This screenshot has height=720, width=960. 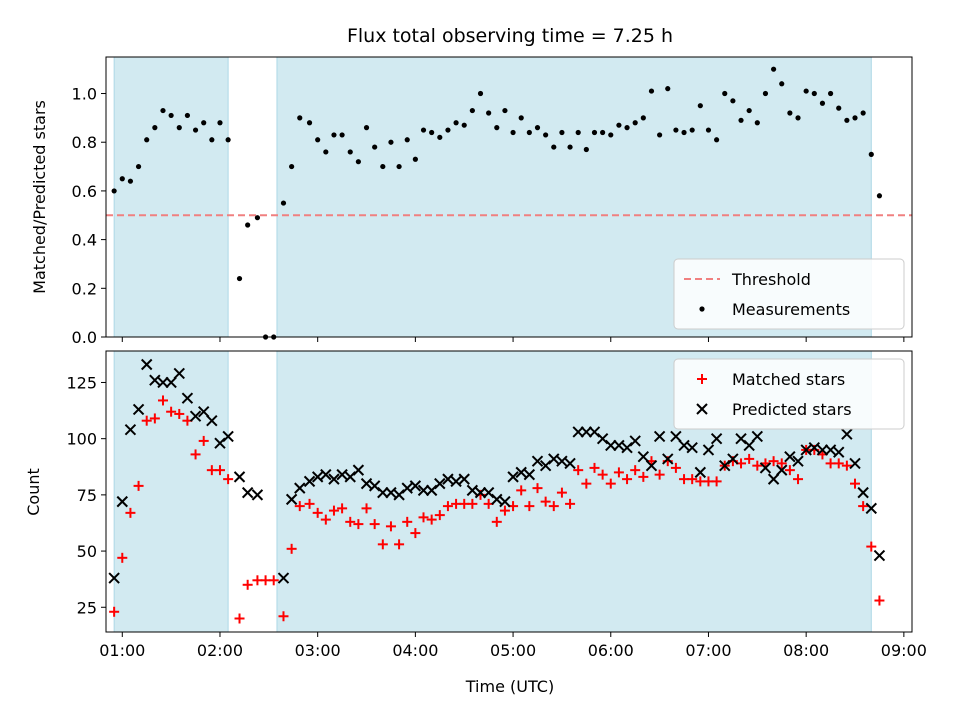 I want to click on bottom-y-tick-label-4: 125, so click(x=81, y=382).